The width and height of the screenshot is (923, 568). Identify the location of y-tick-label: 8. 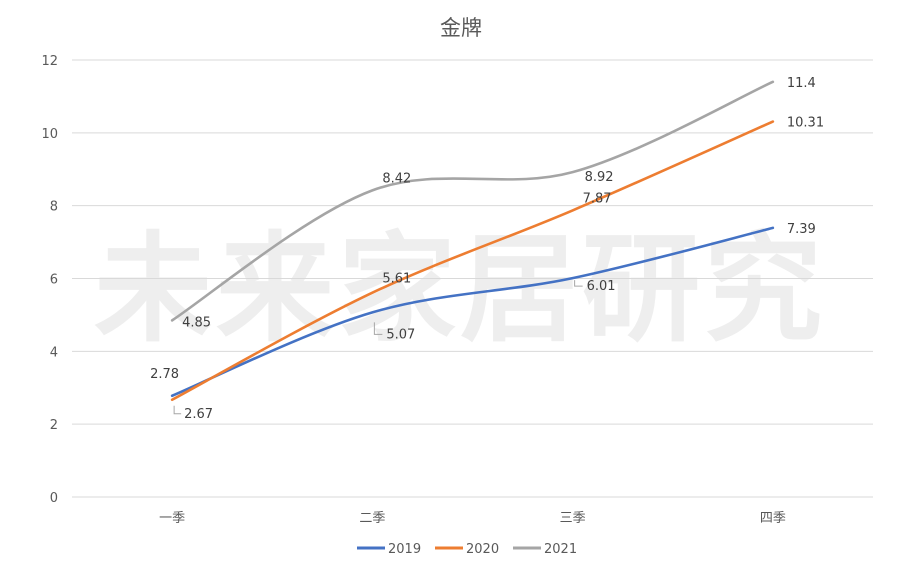
(54, 207).